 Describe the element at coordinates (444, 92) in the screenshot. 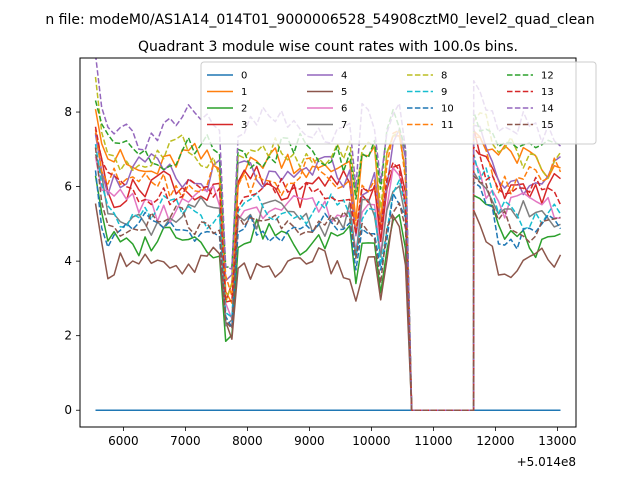

I see `legend-label-9: 9` at that location.